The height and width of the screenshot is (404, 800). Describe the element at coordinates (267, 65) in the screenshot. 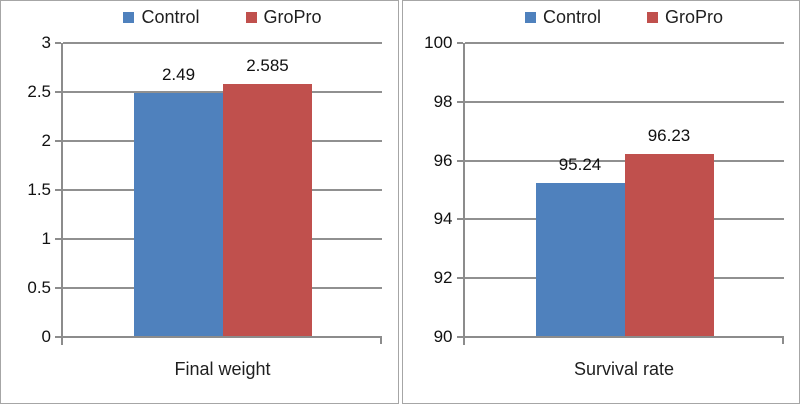

I see `bar-value-label: 2.585` at that location.